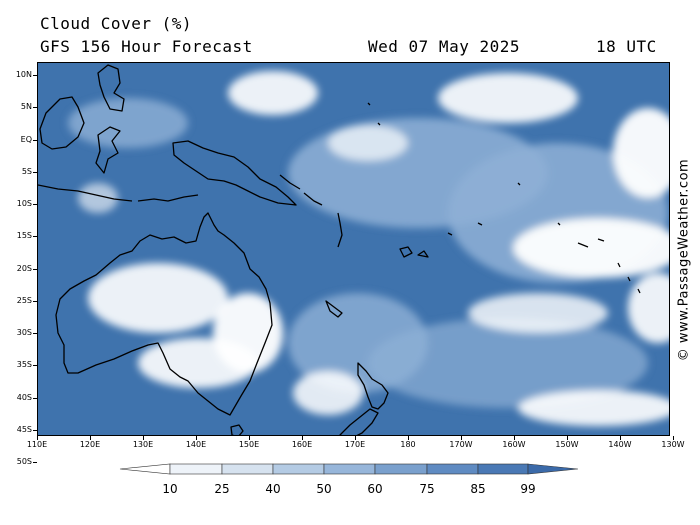 The height and width of the screenshot is (525, 700). What do you see at coordinates (26, 171) in the screenshot?
I see `latitude-label: 5S` at bounding box center [26, 171].